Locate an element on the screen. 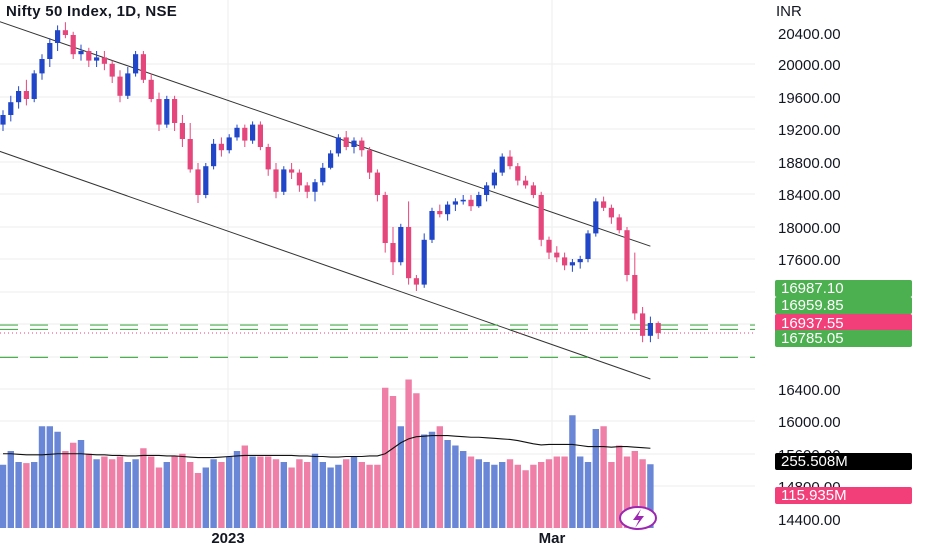 The height and width of the screenshot is (550, 932). lightning-icon is located at coordinates (638, 518).